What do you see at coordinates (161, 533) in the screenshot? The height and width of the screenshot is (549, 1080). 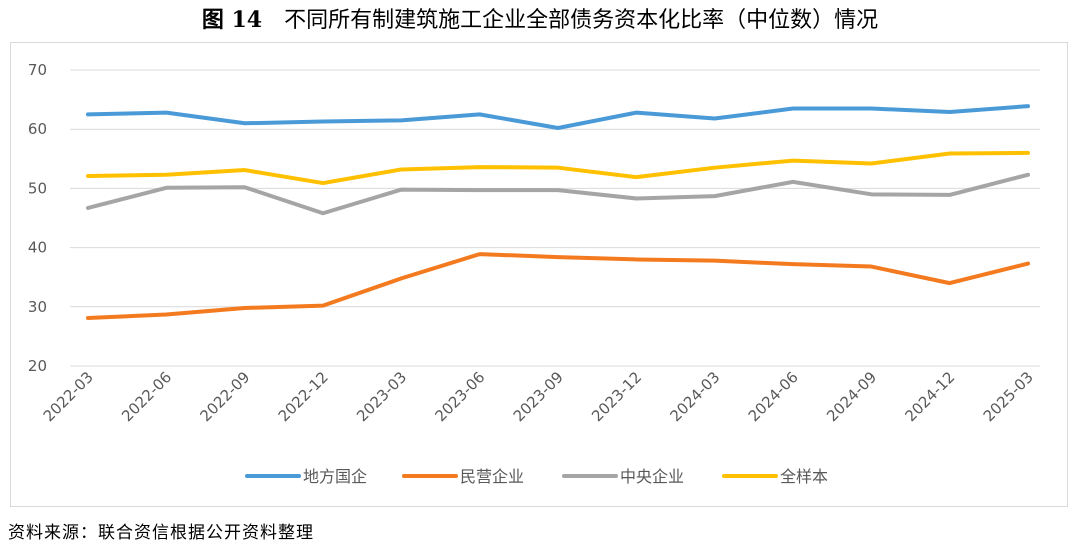 I see `source-note: 资料来源：联合资信根据公开资料整理` at bounding box center [161, 533].